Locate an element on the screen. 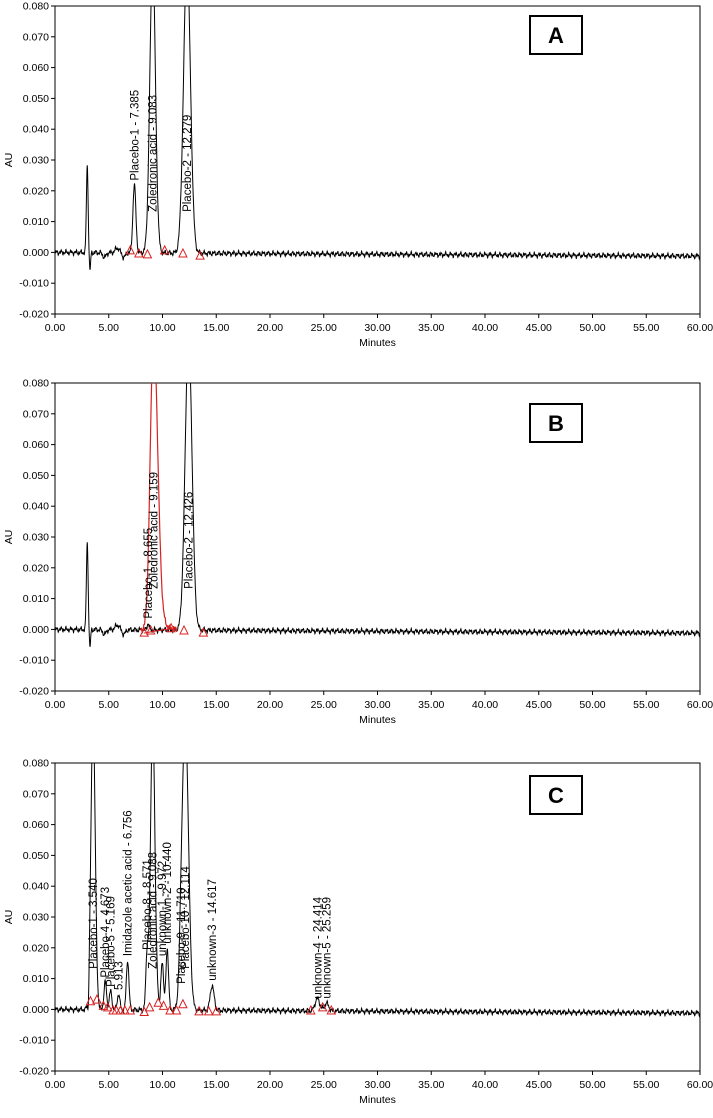 The image size is (713, 1118). peak-label: Zoledronic acid - 9.083 is located at coordinates (154, 153).